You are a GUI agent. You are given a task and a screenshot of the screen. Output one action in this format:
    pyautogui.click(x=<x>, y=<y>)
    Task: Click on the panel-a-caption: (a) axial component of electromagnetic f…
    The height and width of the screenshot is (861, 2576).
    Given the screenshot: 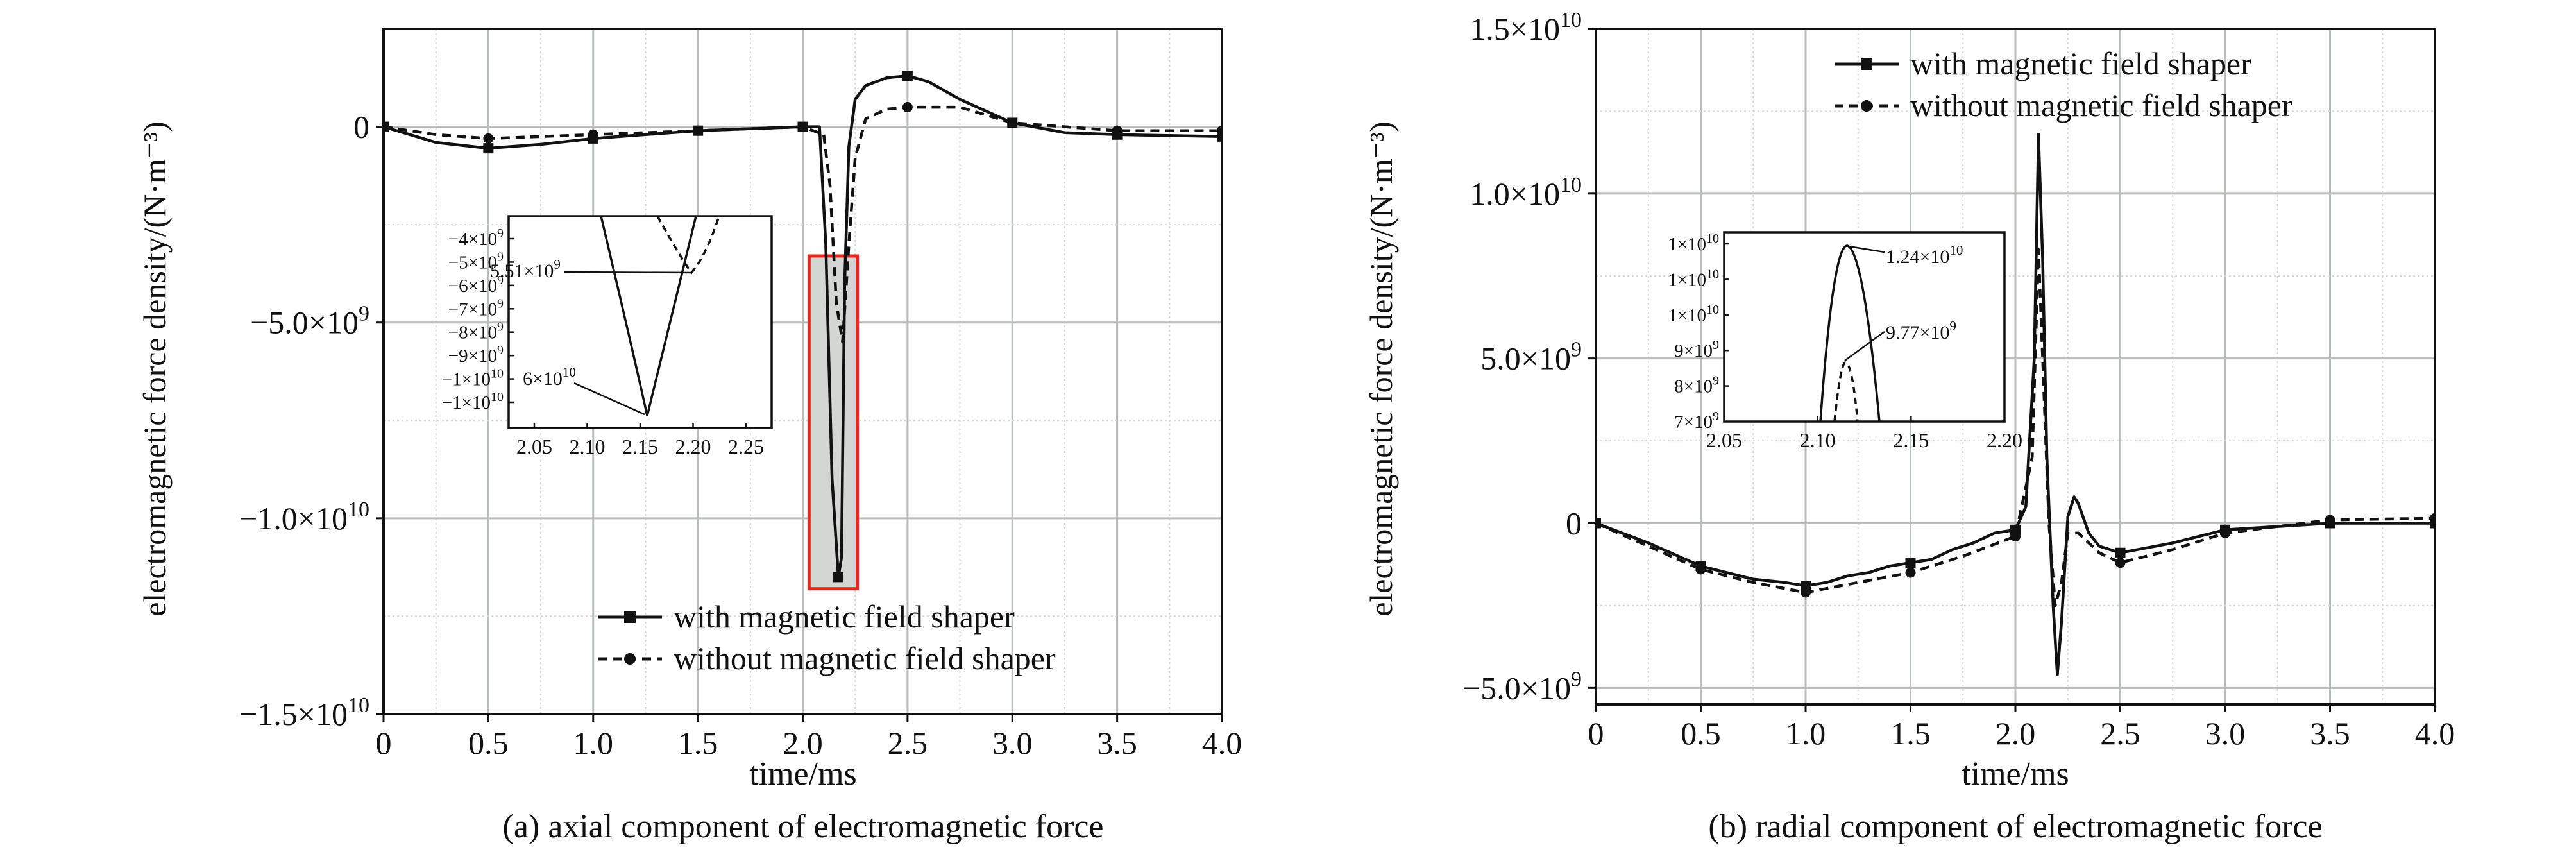 What is the action you would take?
    pyautogui.click(x=803, y=826)
    